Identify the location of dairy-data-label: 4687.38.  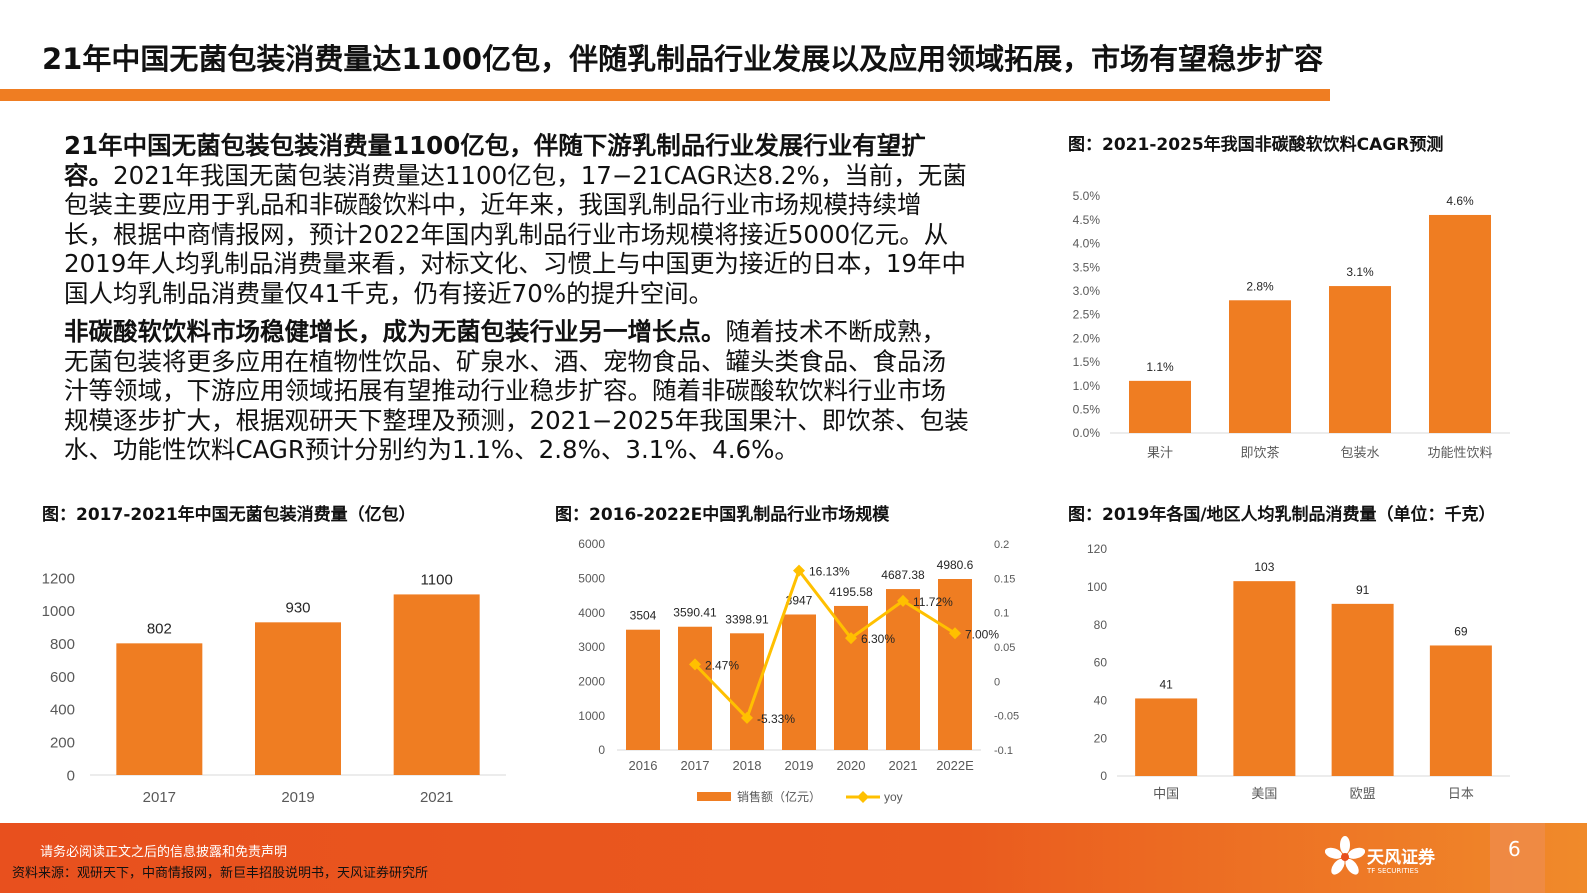
(903, 575).